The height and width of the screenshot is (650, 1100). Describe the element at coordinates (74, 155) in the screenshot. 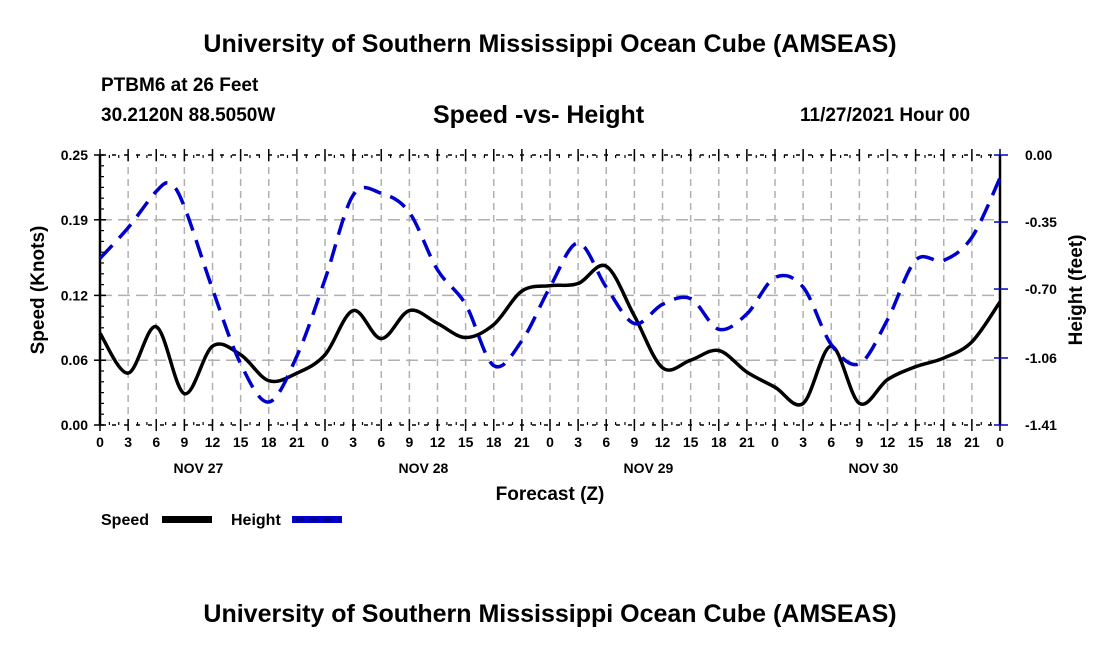

I see `y-tick-label: 0.25` at that location.